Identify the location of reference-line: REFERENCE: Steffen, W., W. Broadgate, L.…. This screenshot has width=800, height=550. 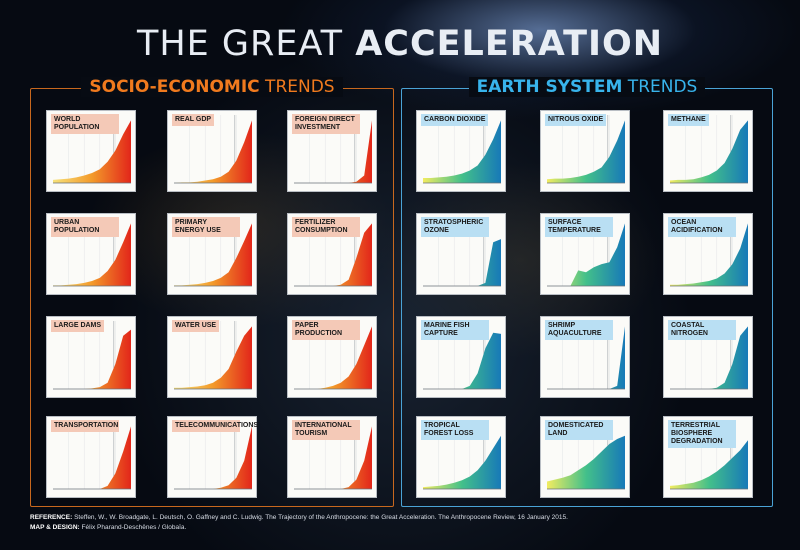
(299, 518).